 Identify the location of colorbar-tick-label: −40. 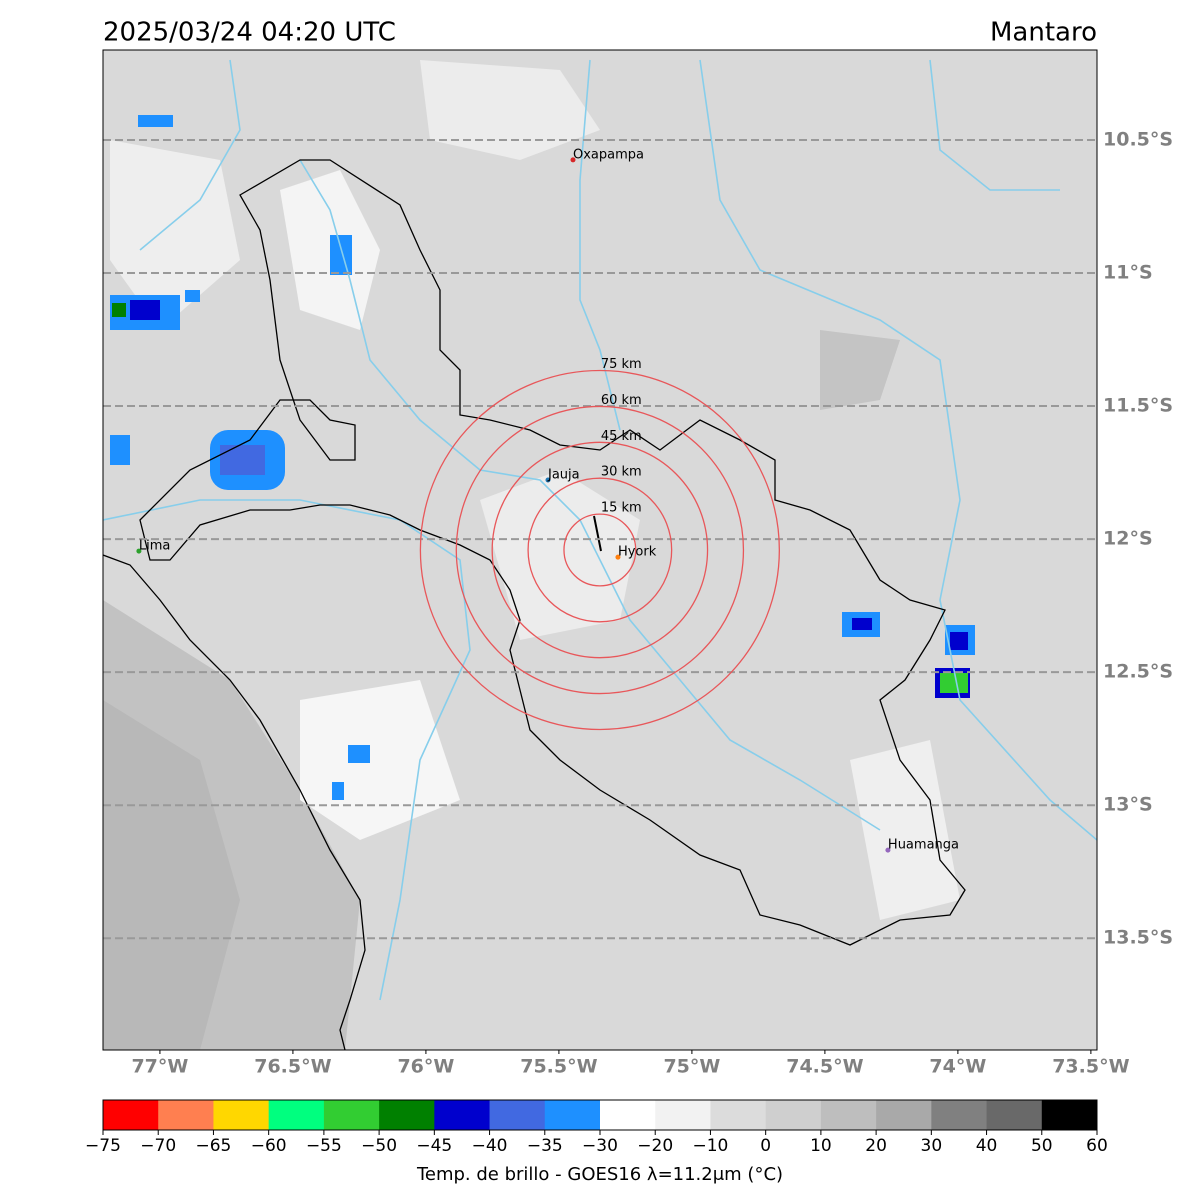
(490, 1146).